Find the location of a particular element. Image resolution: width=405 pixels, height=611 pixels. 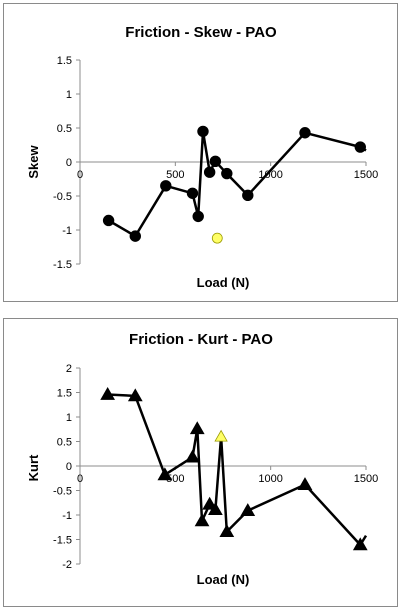

skew-highlighted-point is located at coordinates (217, 238).